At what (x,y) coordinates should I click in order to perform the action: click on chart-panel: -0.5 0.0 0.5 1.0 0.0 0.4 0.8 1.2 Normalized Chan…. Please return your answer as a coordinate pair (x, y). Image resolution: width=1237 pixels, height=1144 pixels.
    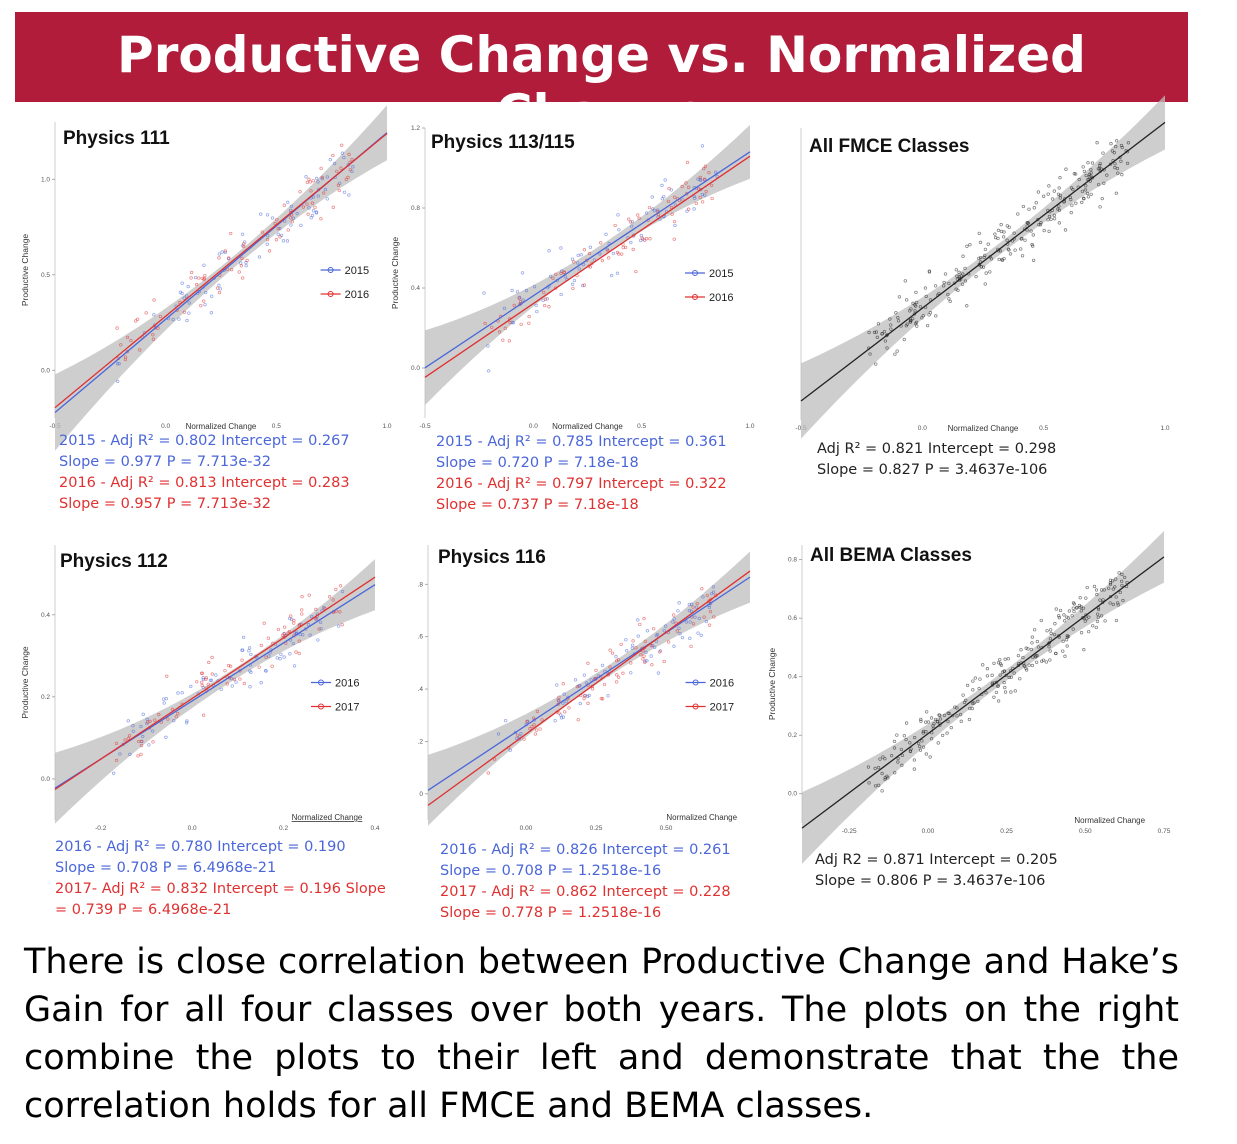
    Looking at the image, I should click on (572, 277).